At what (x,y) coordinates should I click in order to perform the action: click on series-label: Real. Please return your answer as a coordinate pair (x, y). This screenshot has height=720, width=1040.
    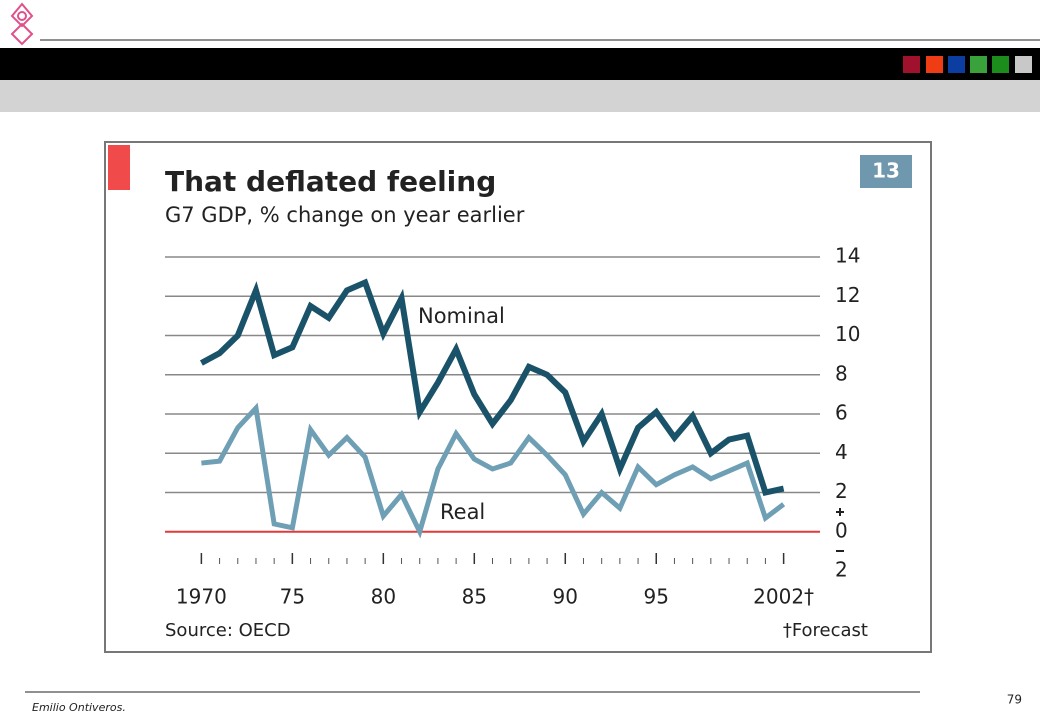
    Looking at the image, I should click on (462, 512).